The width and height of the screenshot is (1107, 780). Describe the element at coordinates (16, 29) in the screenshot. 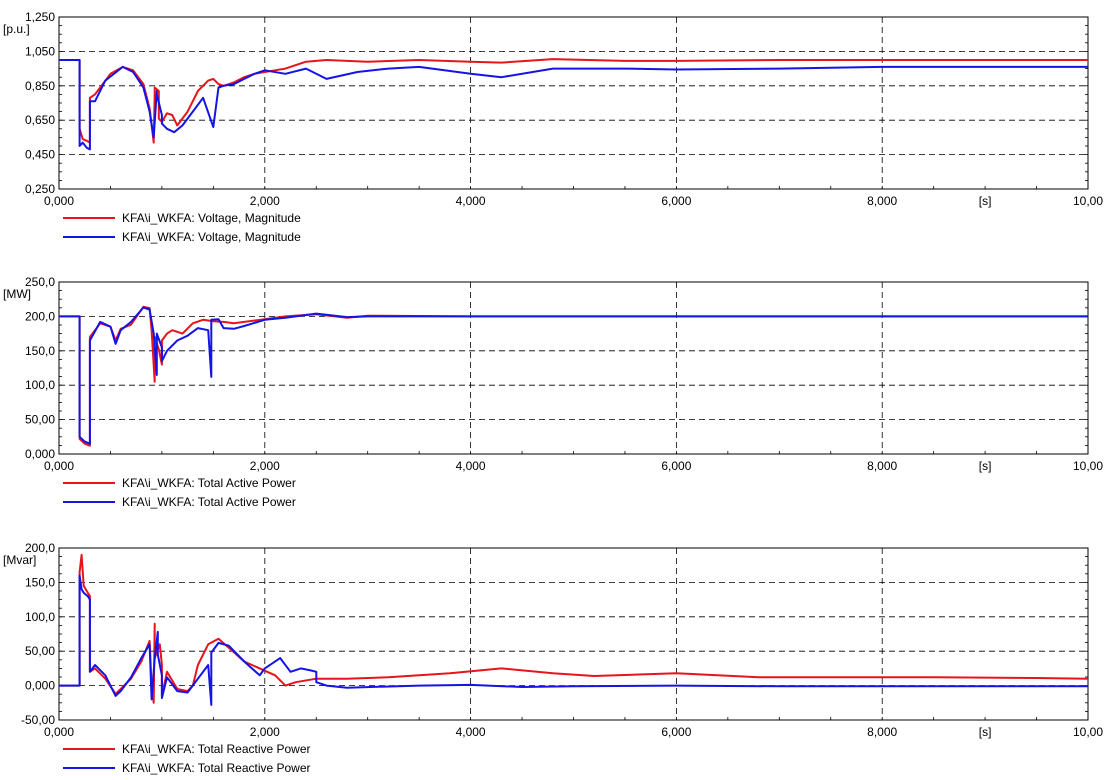

I see `y-unit-label: [p.u.]` at that location.